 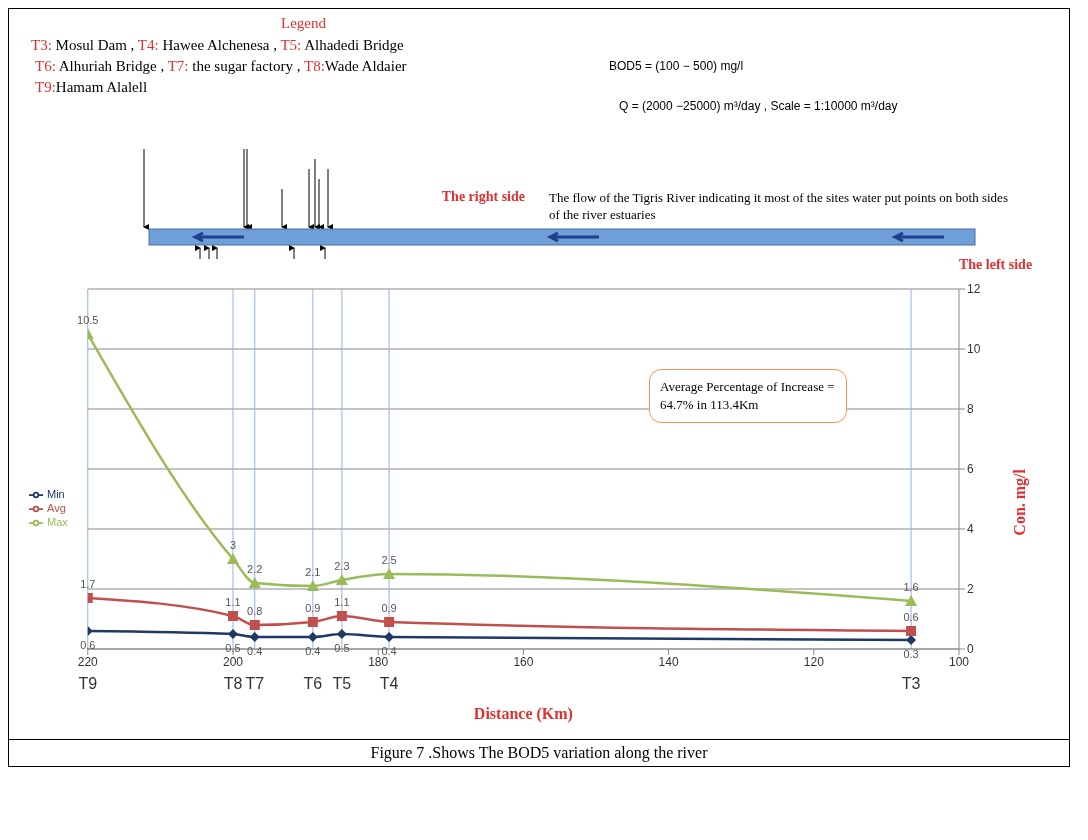 What do you see at coordinates (911, 683) in the screenshot?
I see `ref-line-label: T3` at bounding box center [911, 683].